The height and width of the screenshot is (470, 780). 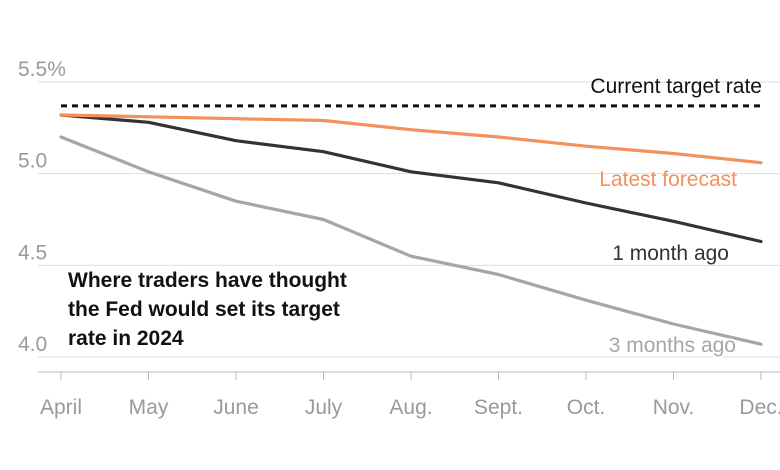 I want to click on current-target-rate-label: Current target rate, so click(x=676, y=86).